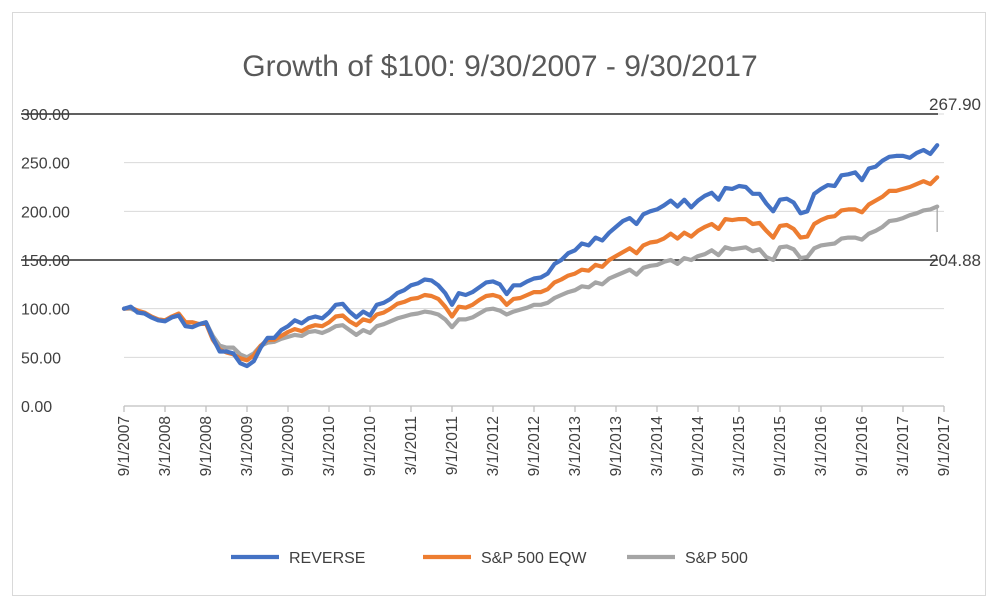 The height and width of the screenshot is (610, 1004). What do you see at coordinates (955, 260) in the screenshot?
I see `annotation-sp500-end: 204.88` at bounding box center [955, 260].